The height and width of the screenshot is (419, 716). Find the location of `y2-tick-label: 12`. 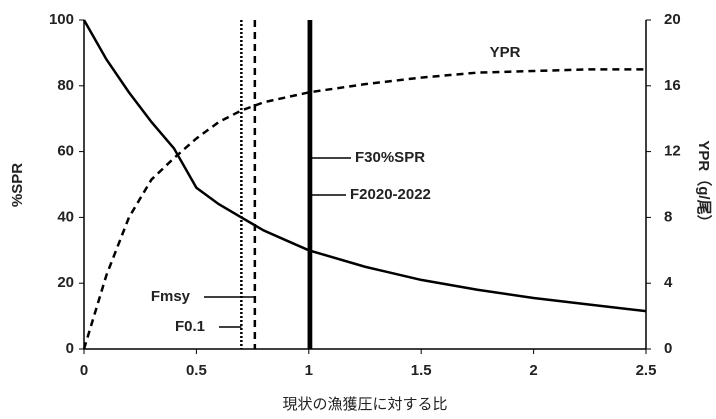

y2-tick-label: 12 is located at coordinates (672, 151).